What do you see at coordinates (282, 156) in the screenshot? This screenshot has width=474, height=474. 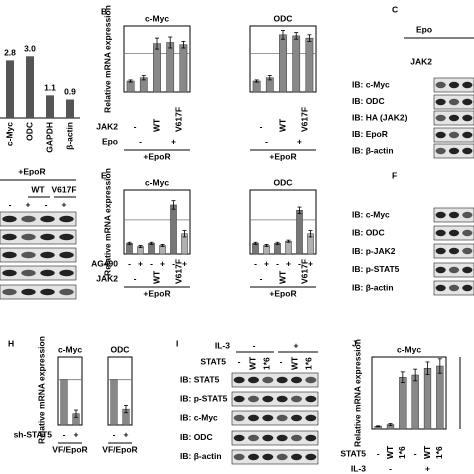 I see `group-label: +EpoR` at bounding box center [282, 156].